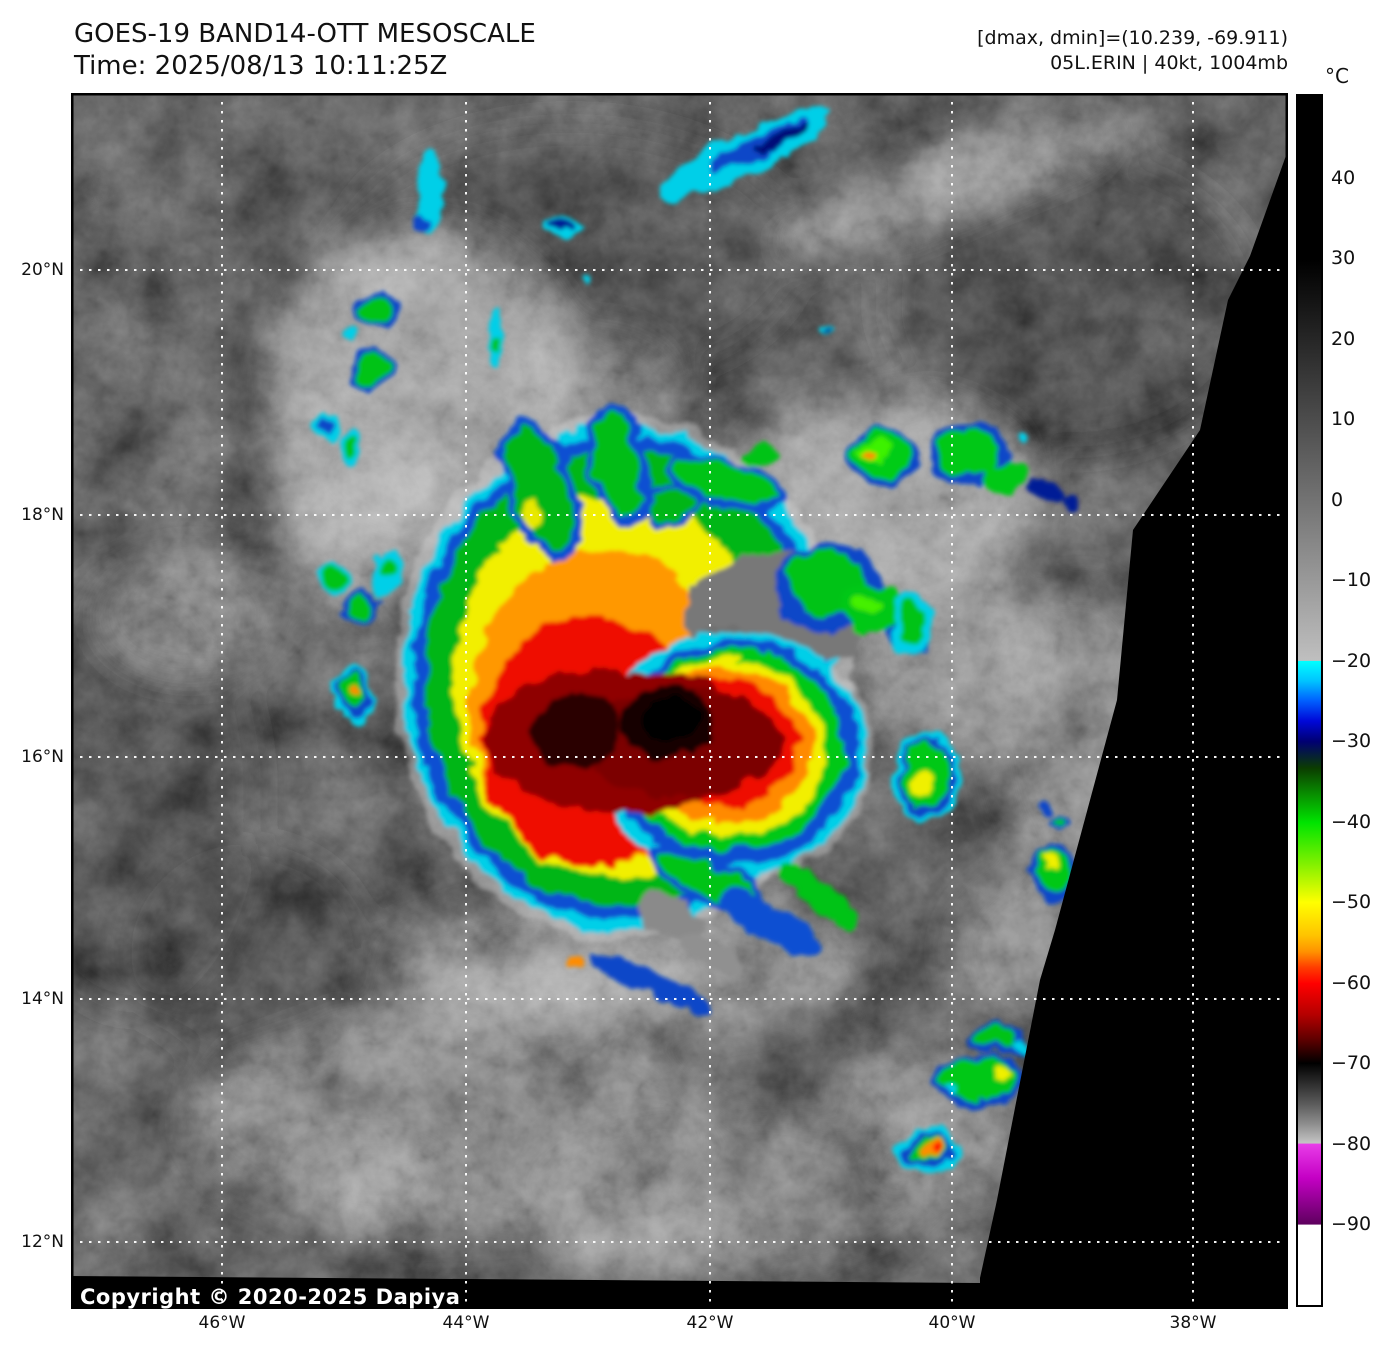 The width and height of the screenshot is (1390, 1359). What do you see at coordinates (1309, 700) in the screenshot?
I see `temperature-colorbar` at bounding box center [1309, 700].